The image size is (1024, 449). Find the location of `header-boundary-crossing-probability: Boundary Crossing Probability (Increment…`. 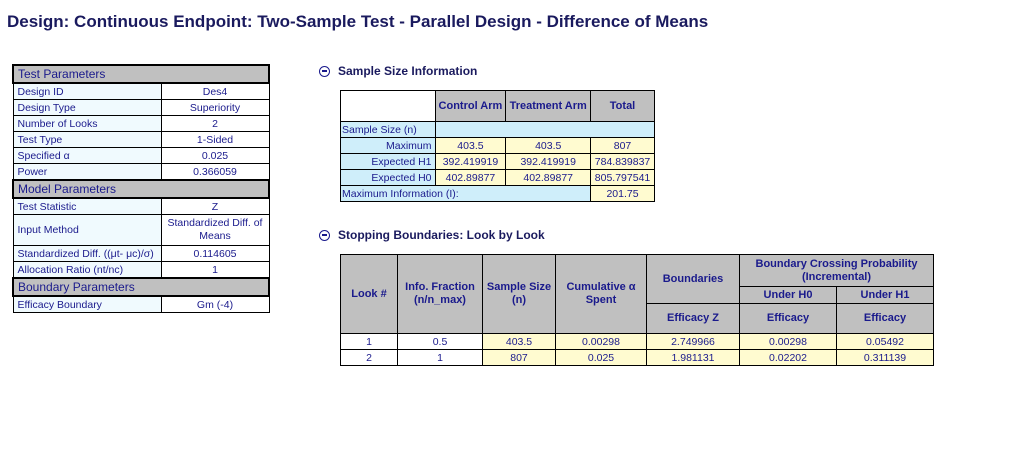

header-boundary-crossing-probability: Boundary Crossing Probability (Increment… is located at coordinates (836, 270).